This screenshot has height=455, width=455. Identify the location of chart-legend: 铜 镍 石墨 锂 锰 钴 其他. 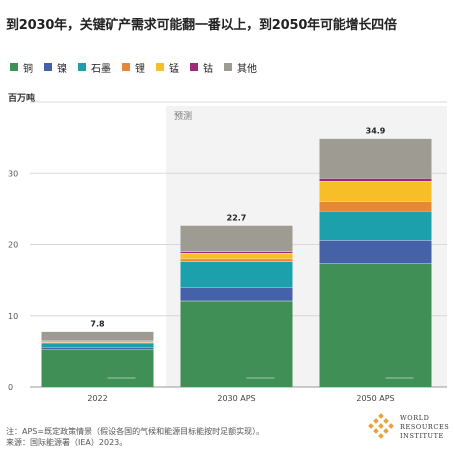
(139, 67).